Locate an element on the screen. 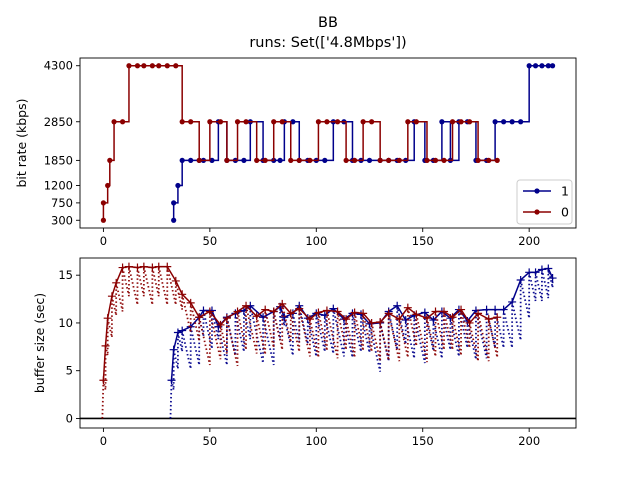 The height and width of the screenshot is (480, 640). y-tick-label: 2850 is located at coordinates (58, 122).